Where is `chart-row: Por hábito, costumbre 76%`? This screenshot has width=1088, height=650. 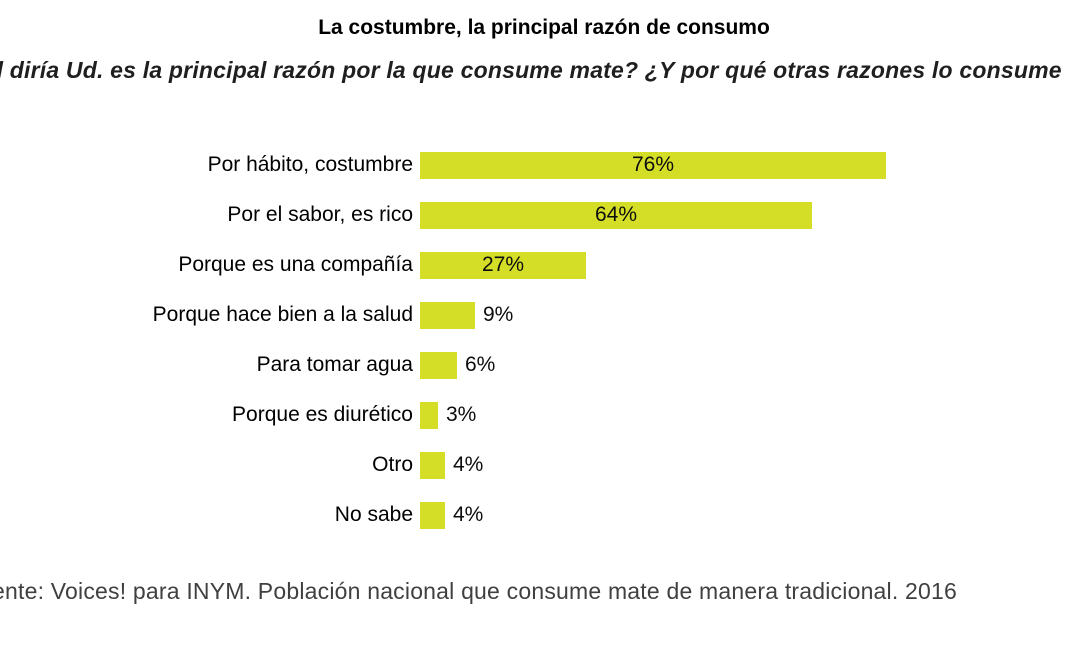 chart-row: Por hábito, costumbre 76% is located at coordinates (546, 165).